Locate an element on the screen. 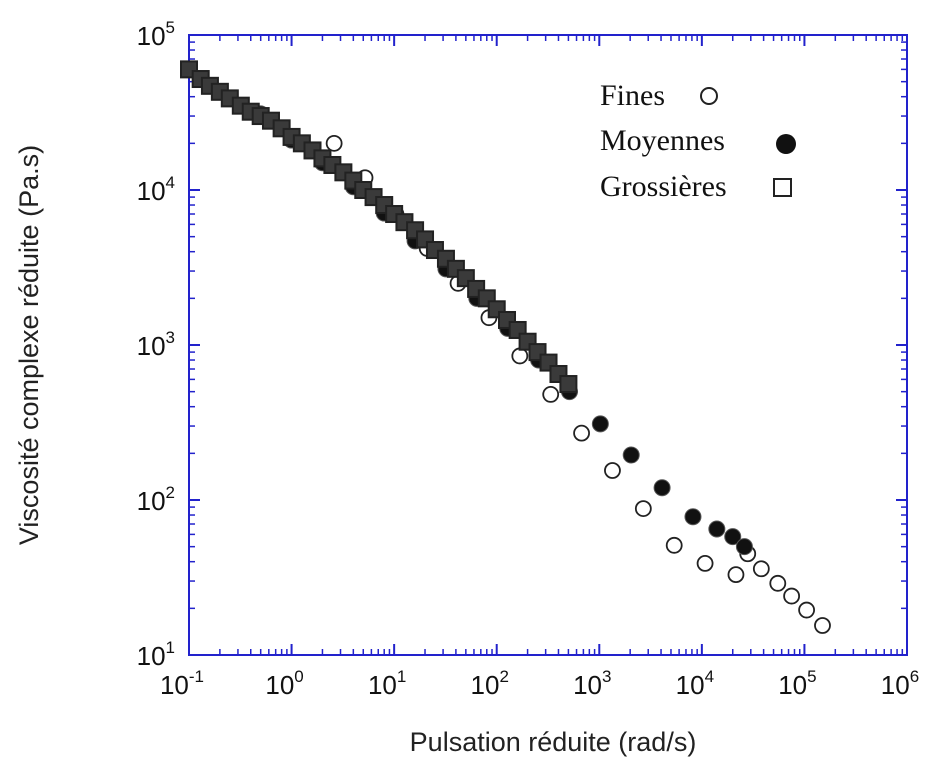 The height and width of the screenshot is (762, 932). legend-label-fines: Fines is located at coordinates (632, 95).